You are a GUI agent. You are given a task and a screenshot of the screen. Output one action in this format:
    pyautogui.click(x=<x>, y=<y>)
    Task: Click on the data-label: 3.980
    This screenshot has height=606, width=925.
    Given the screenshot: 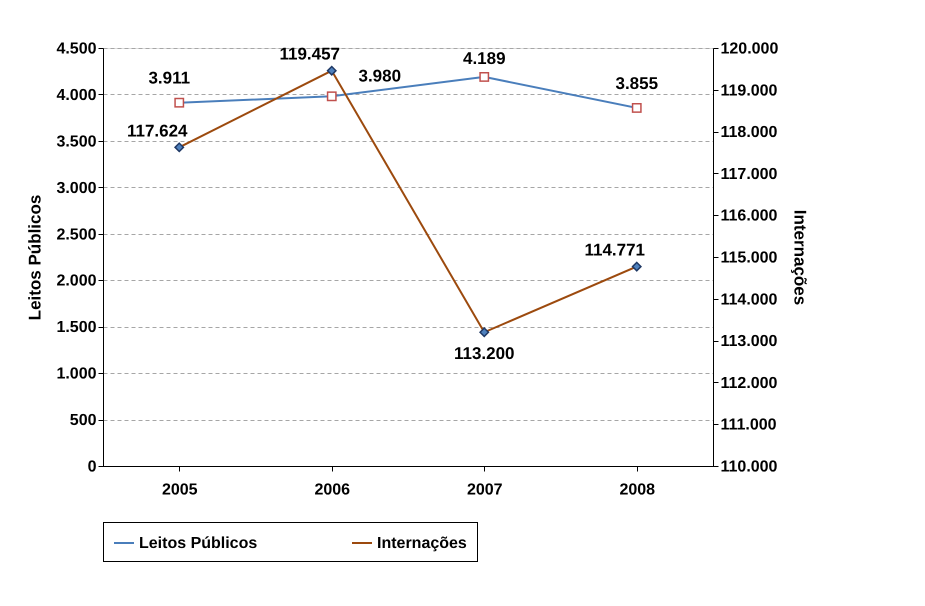 What is the action you would take?
    pyautogui.click(x=380, y=76)
    